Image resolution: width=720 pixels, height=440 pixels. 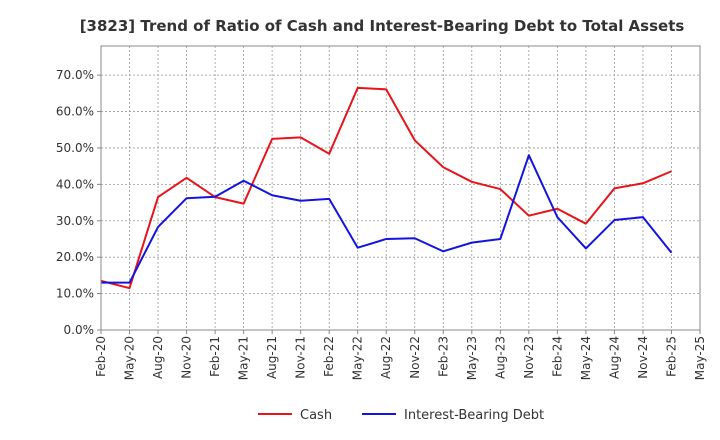 What do you see at coordinates (386, 357) in the screenshot?
I see `x-tick-label: Aug-22` at bounding box center [386, 357].